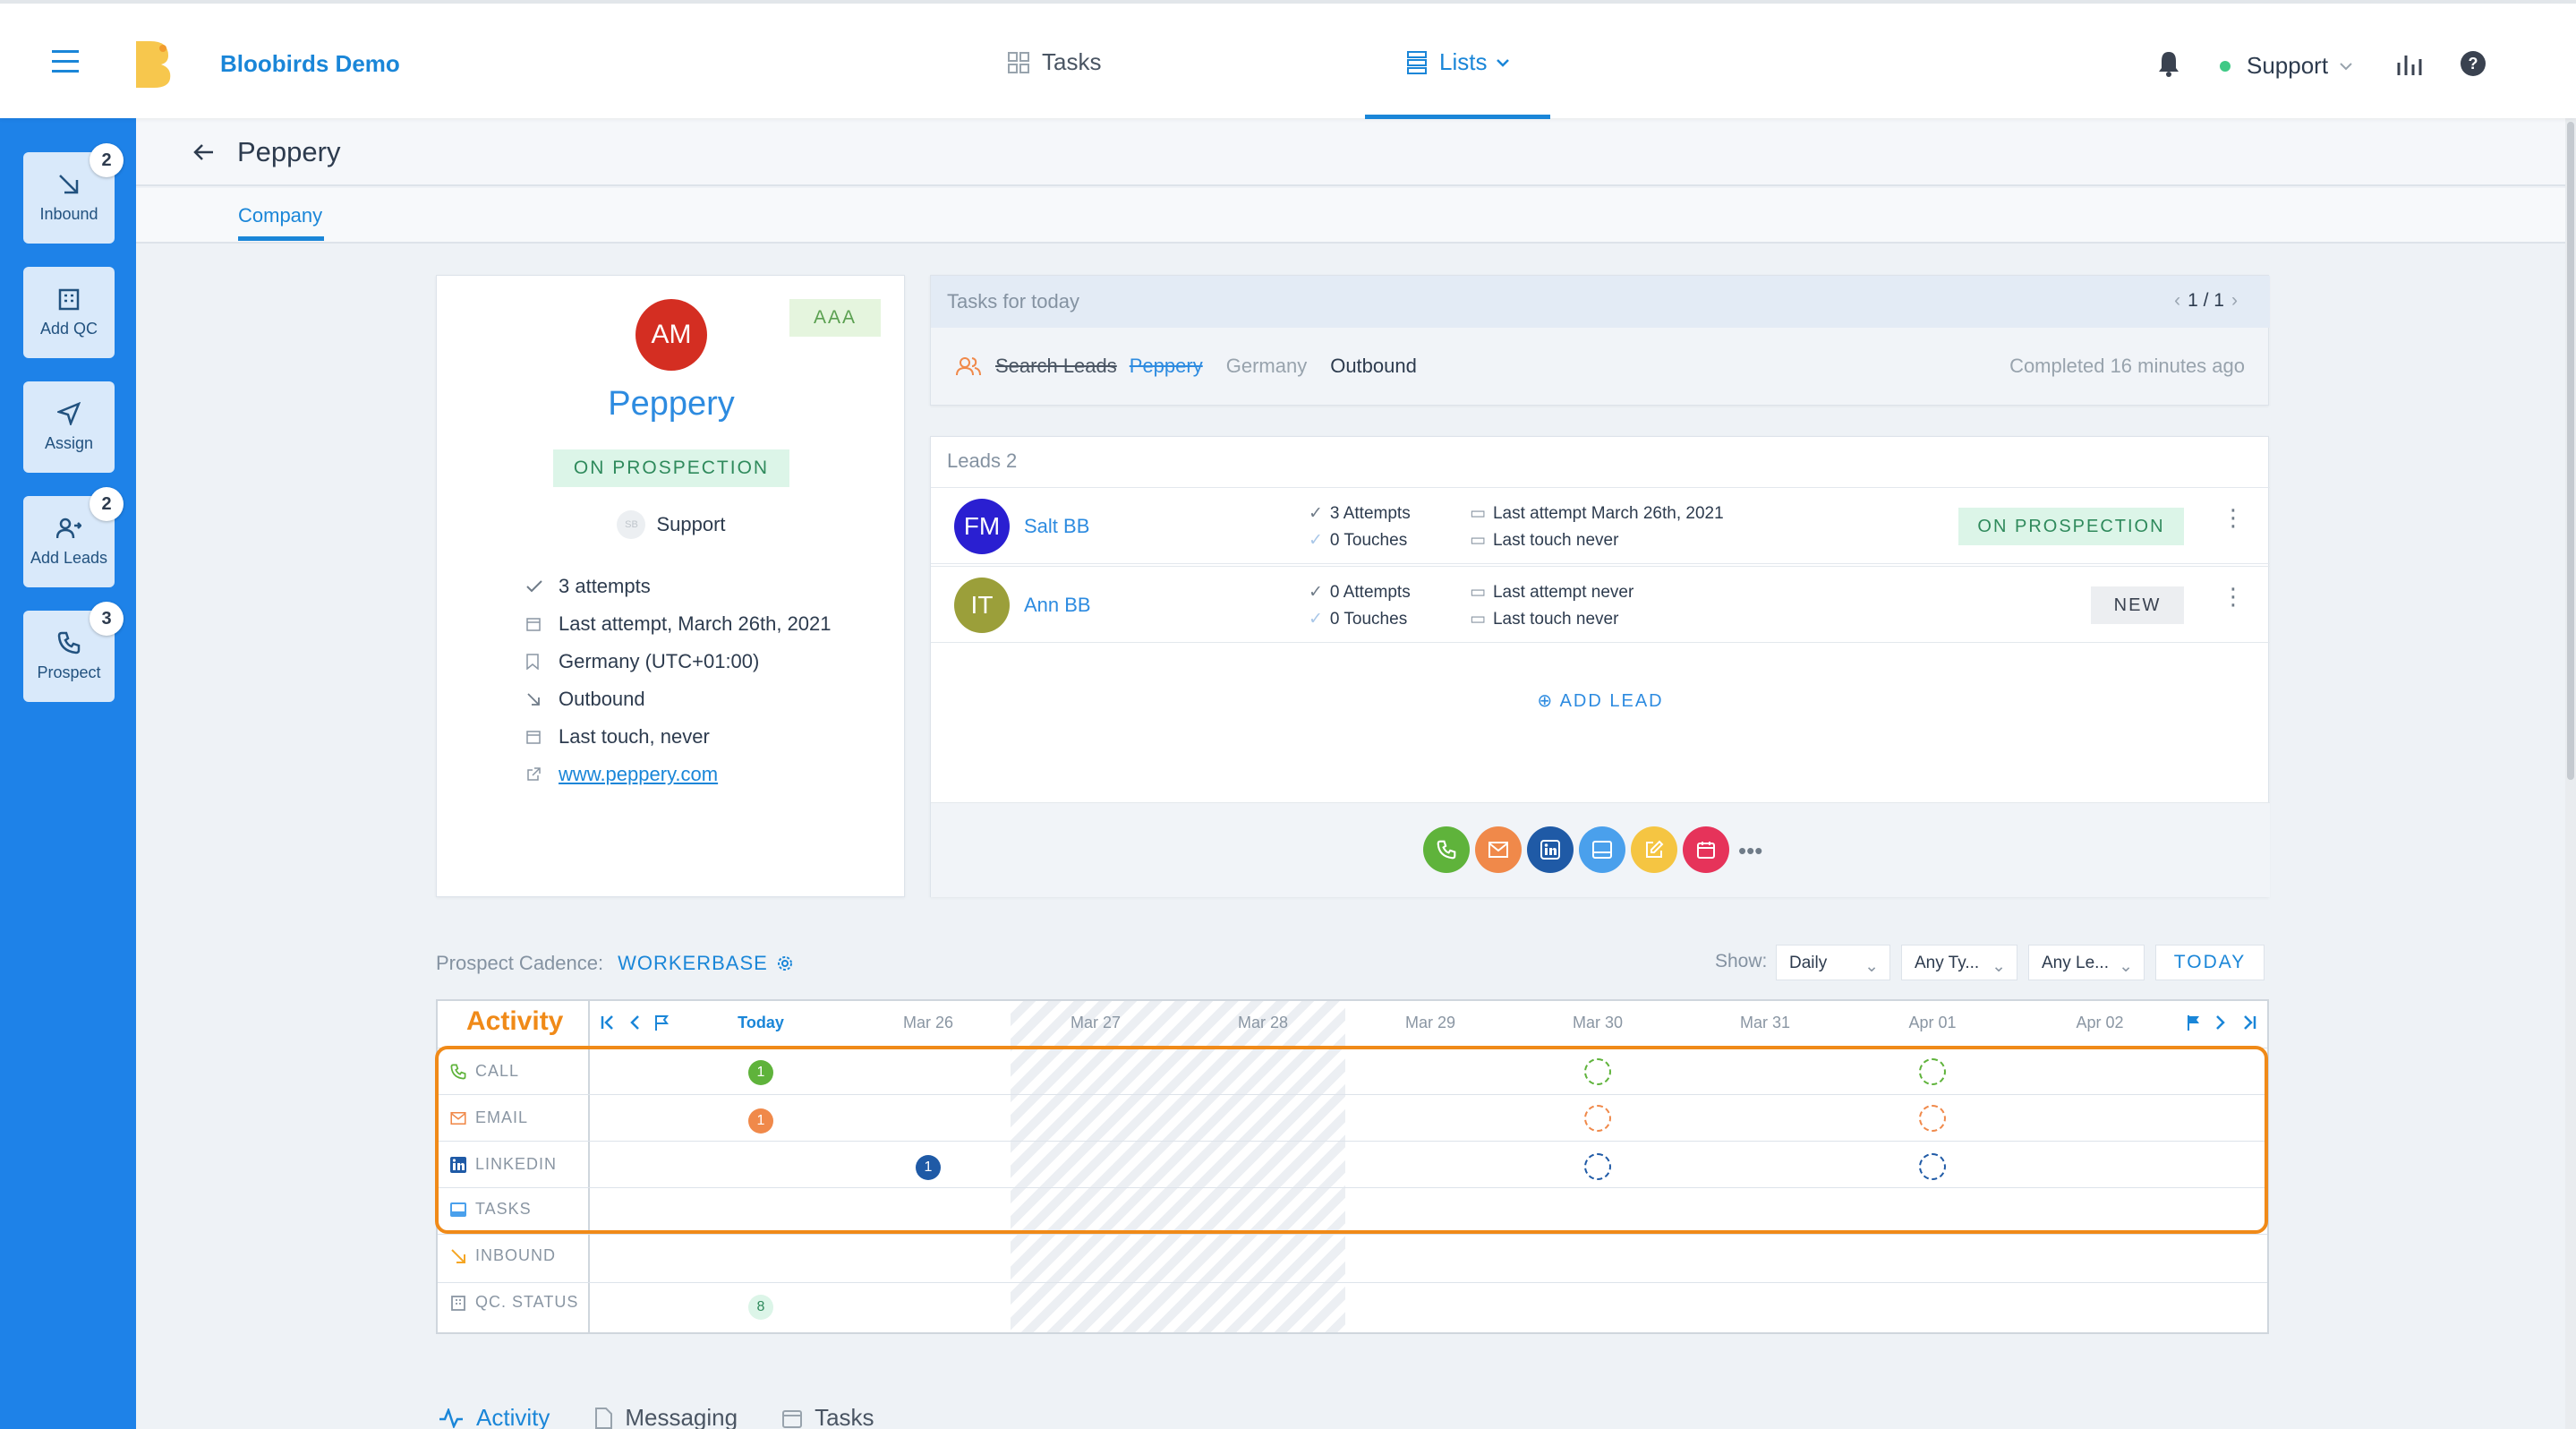  I want to click on row-label: CALL, so click(497, 1071).